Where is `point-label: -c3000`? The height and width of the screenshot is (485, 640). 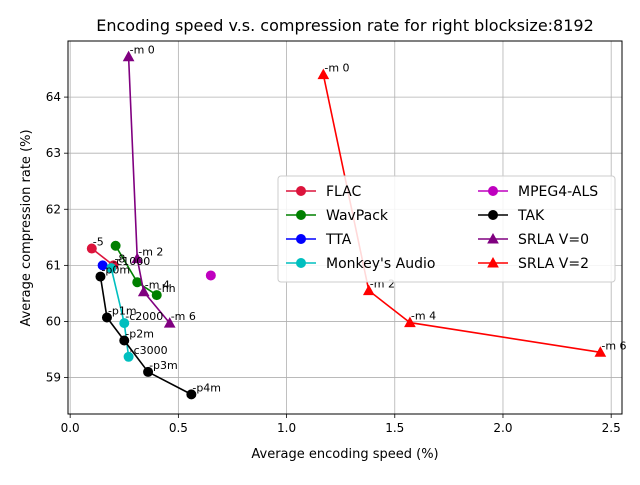
point-label: -c3000 is located at coordinates (149, 350).